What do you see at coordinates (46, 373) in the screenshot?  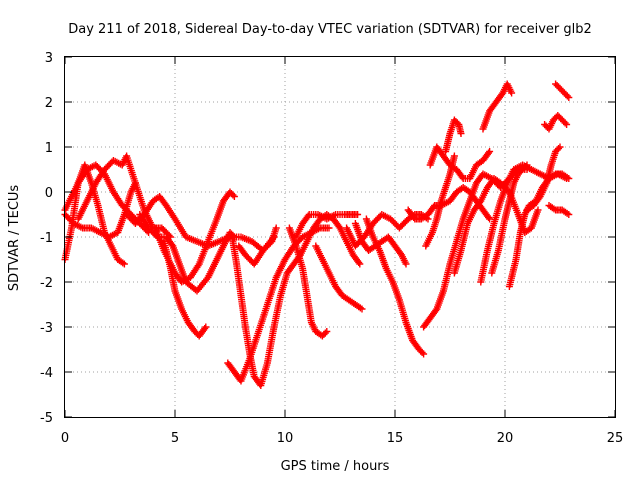 I see `y-tick-label: -4` at bounding box center [46, 373].